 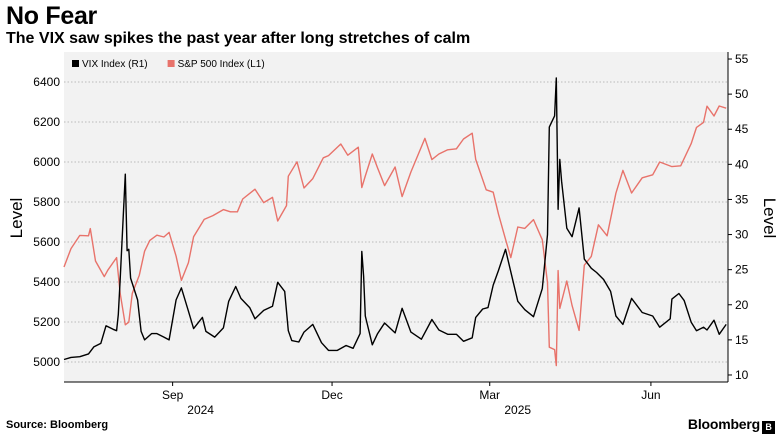 I want to click on legend-label: S&P 500 Index (L1), so click(x=221, y=64).